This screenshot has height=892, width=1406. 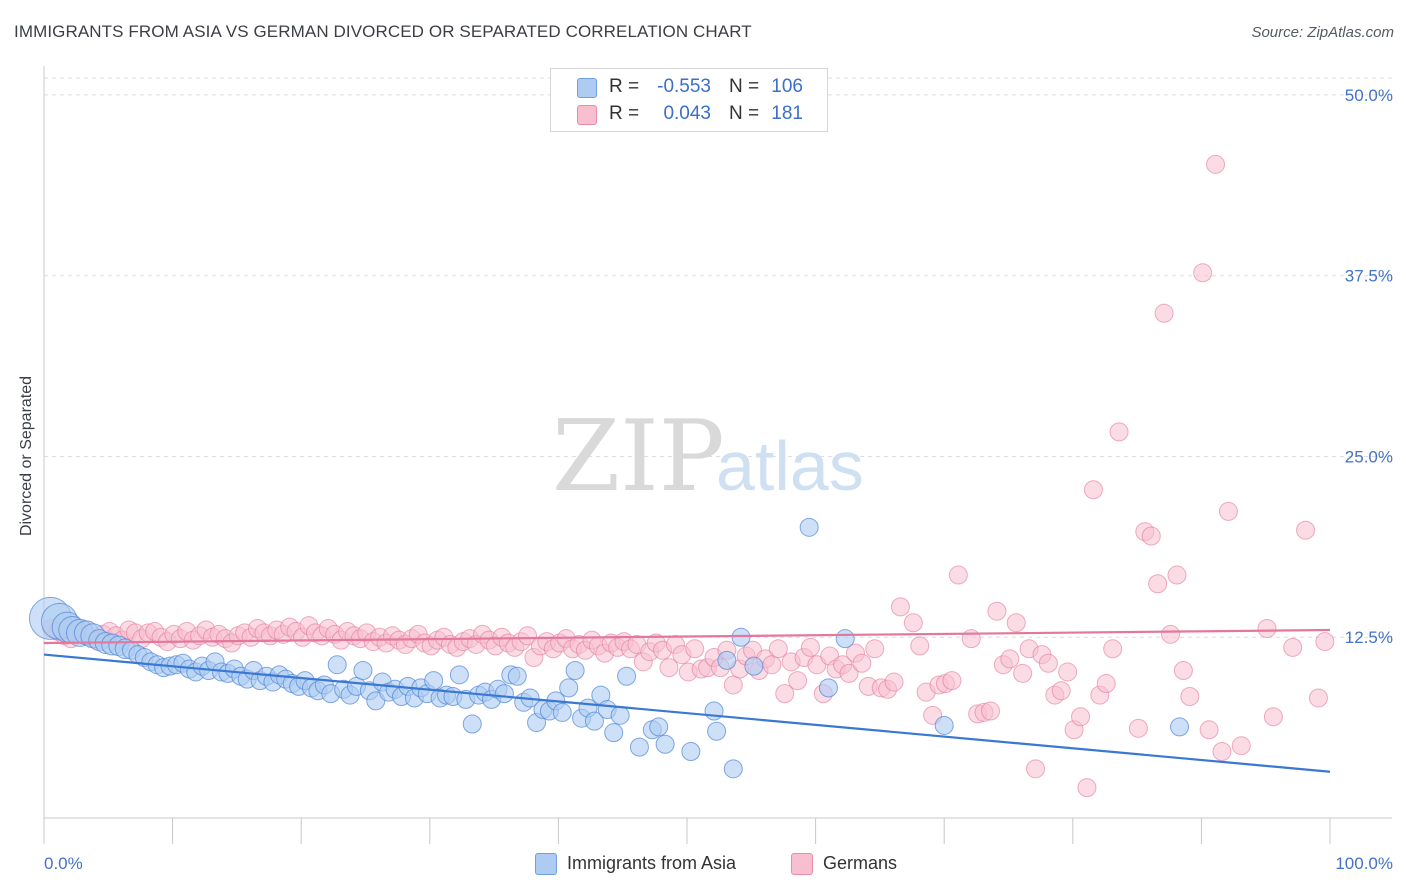 I want to click on trend-lines, so click(x=687, y=700).